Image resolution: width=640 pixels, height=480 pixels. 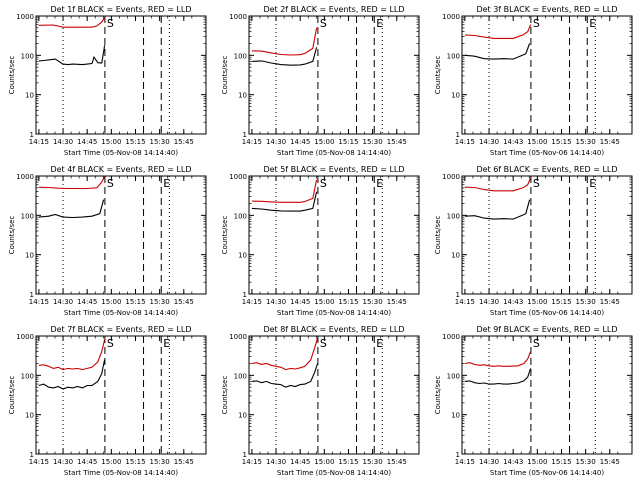 I want to click on x-tick-label: 14:43, so click(x=513, y=302).